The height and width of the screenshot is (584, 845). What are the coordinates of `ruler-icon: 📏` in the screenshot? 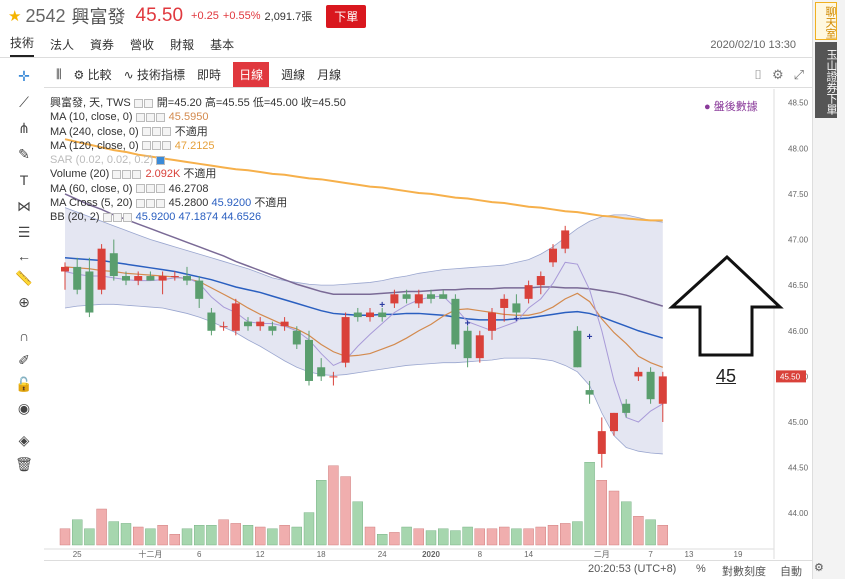 It's located at (24, 277).